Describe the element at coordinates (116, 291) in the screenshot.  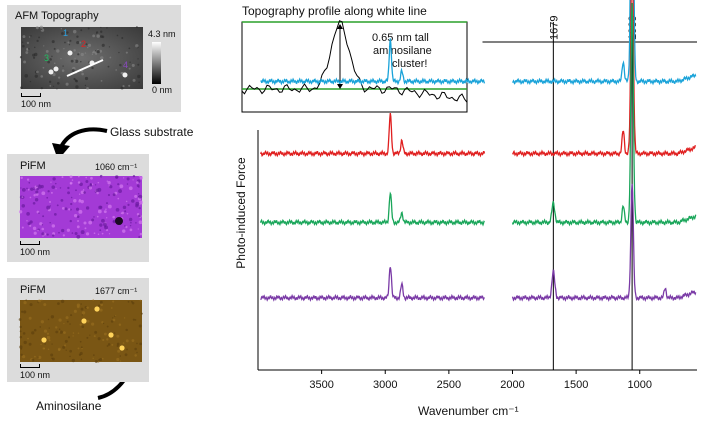
I see `pifm-1677-wavenumber: 1677 cm⁻¹` at that location.